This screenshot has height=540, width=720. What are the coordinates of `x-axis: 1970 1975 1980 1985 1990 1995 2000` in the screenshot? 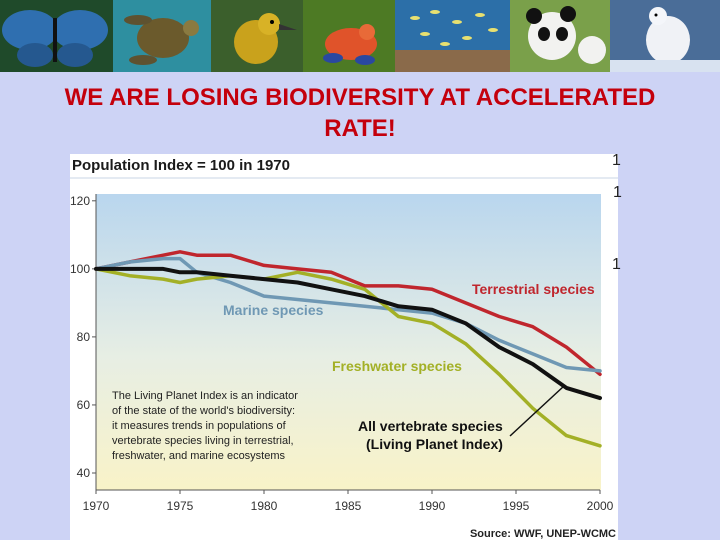 It's located at (348, 501).